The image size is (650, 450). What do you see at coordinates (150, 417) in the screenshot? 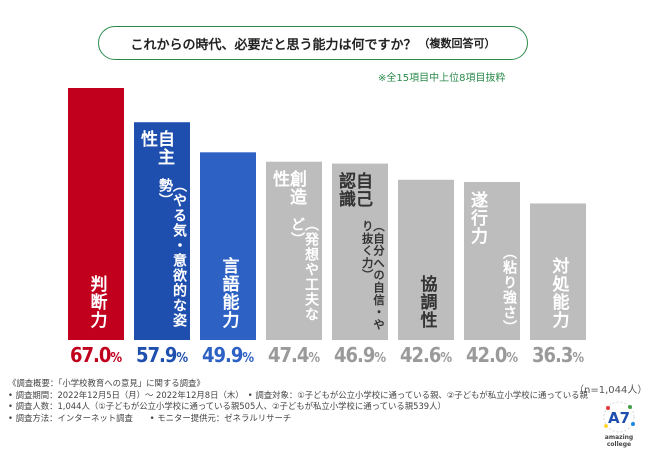
I see `survey-method: • 調査方法：インターネット調査 • モニター提供元：ゼネラルリサーチ` at bounding box center [150, 417].